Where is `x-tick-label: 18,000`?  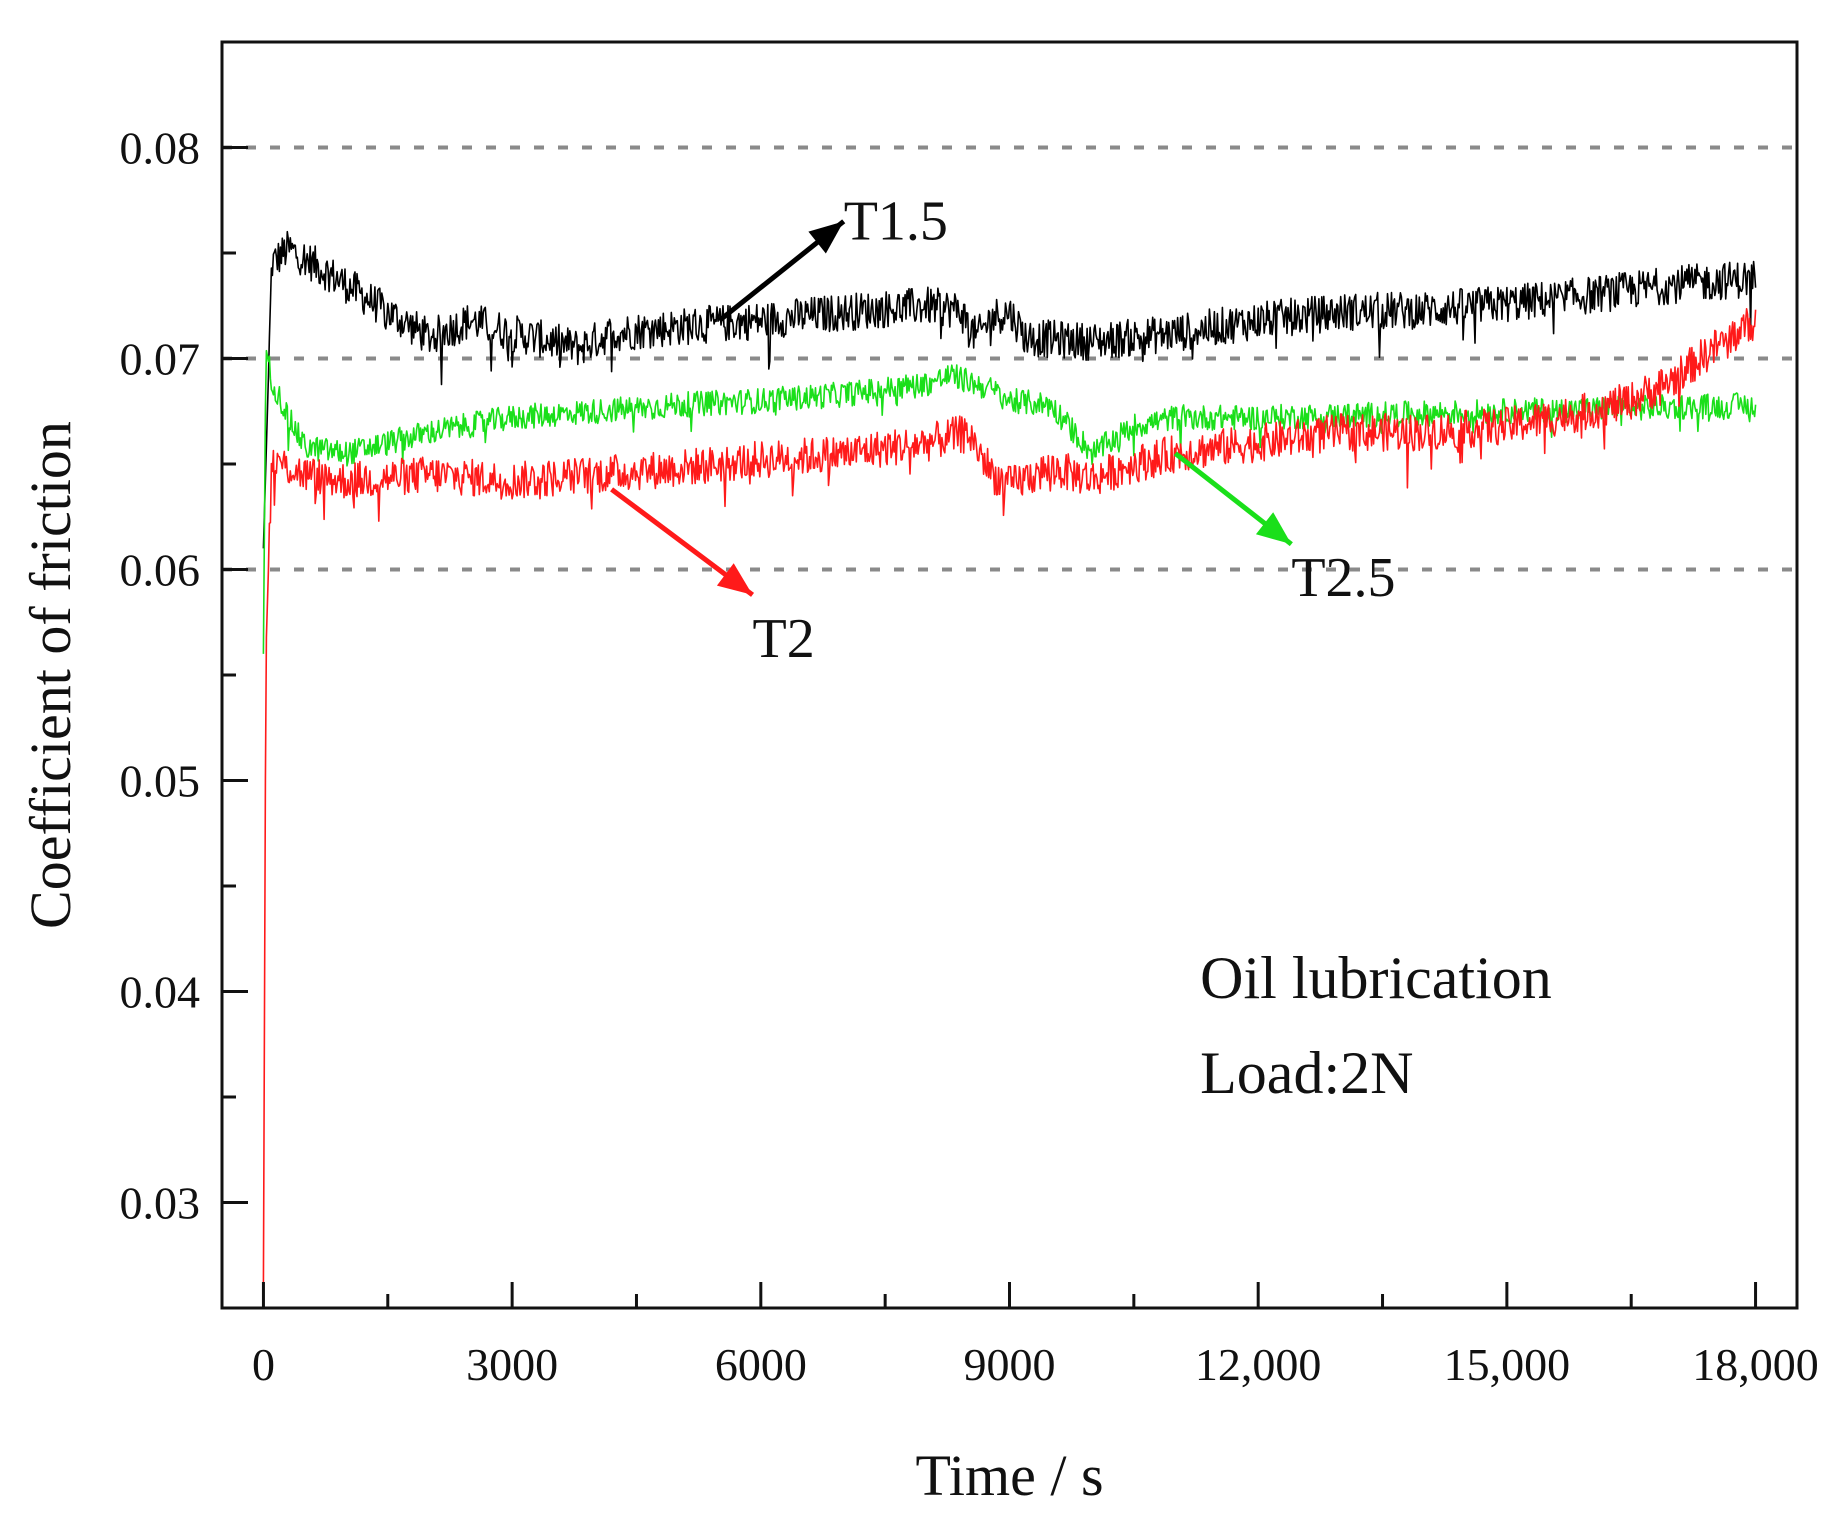
x-tick-label: 18,000 is located at coordinates (1755, 1364).